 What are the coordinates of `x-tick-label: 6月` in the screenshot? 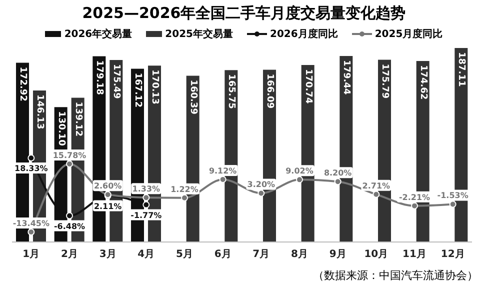 It's located at (223, 254).